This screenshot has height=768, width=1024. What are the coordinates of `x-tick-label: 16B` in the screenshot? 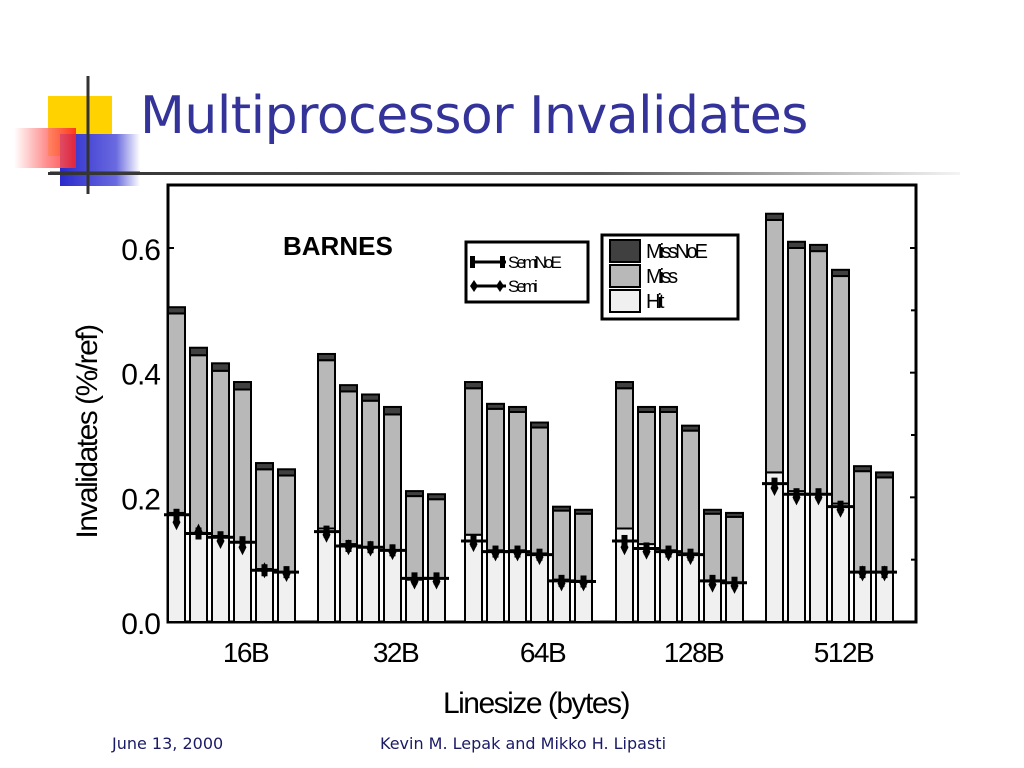 It's located at (246, 652).